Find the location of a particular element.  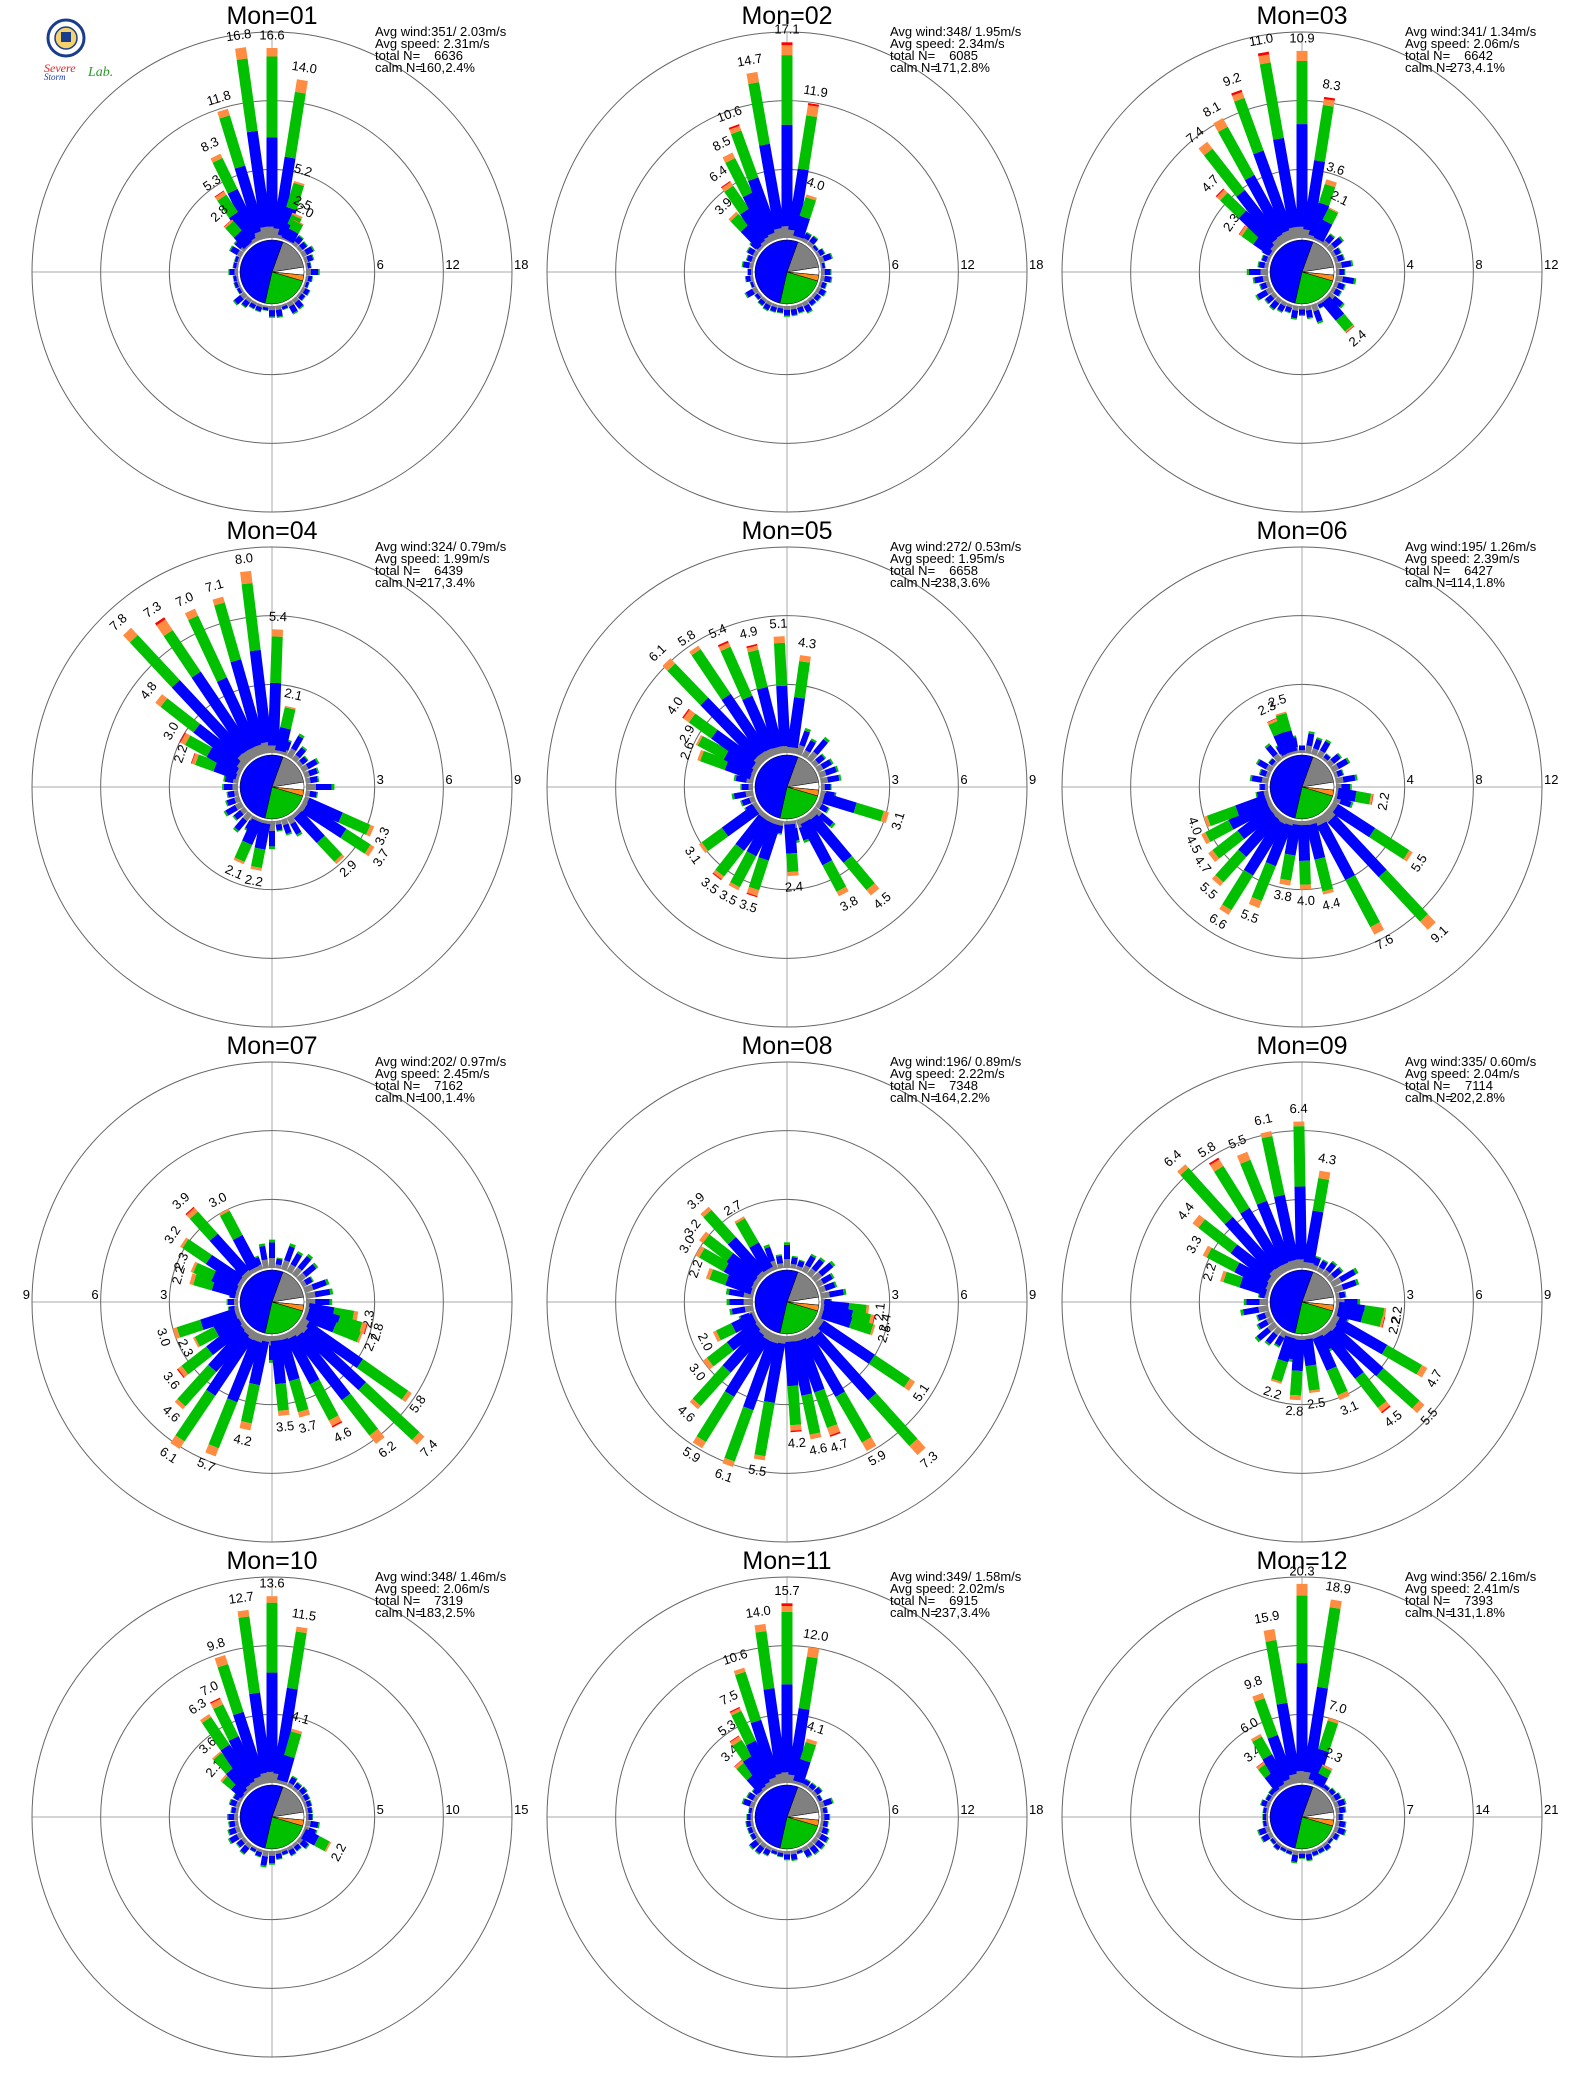

ring-label: 3 is located at coordinates (1410, 1294).